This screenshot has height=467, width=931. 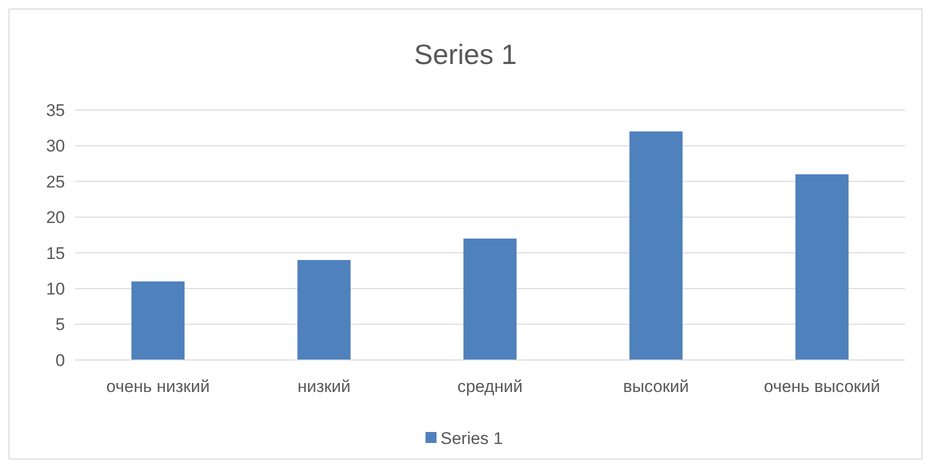 What do you see at coordinates (471, 438) in the screenshot?
I see `legend-label: Series 1` at bounding box center [471, 438].